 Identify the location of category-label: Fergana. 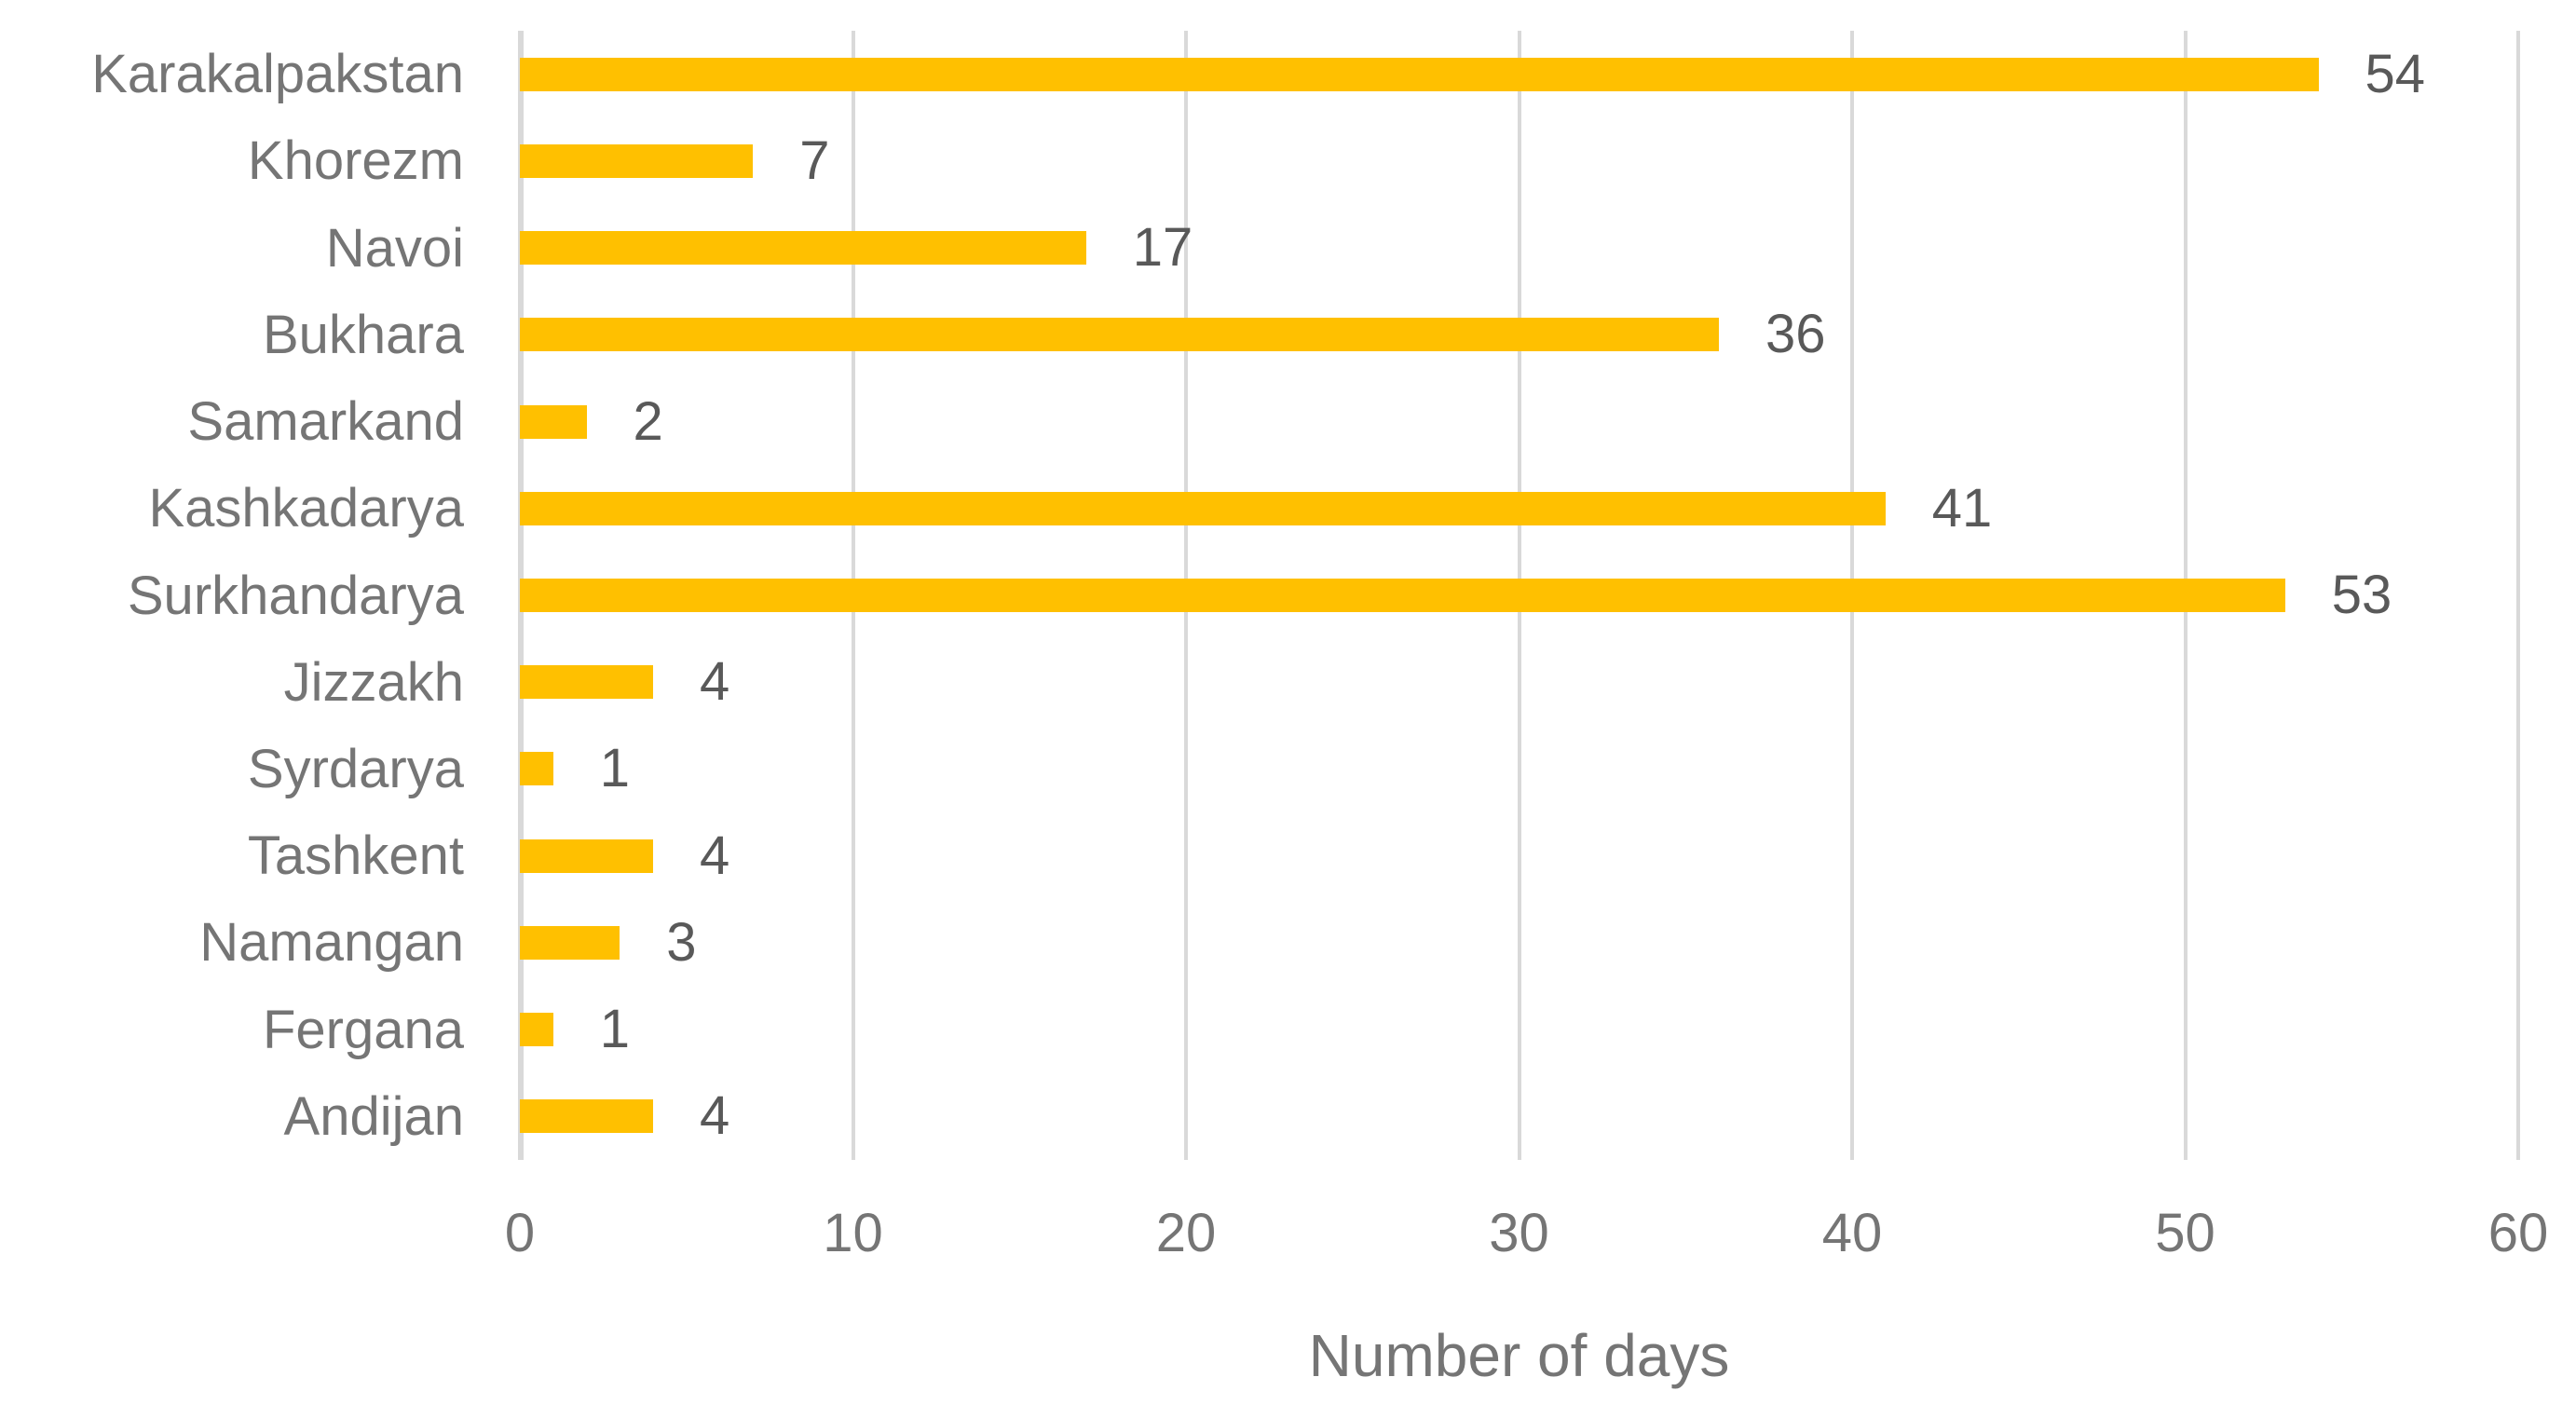
(363, 1030).